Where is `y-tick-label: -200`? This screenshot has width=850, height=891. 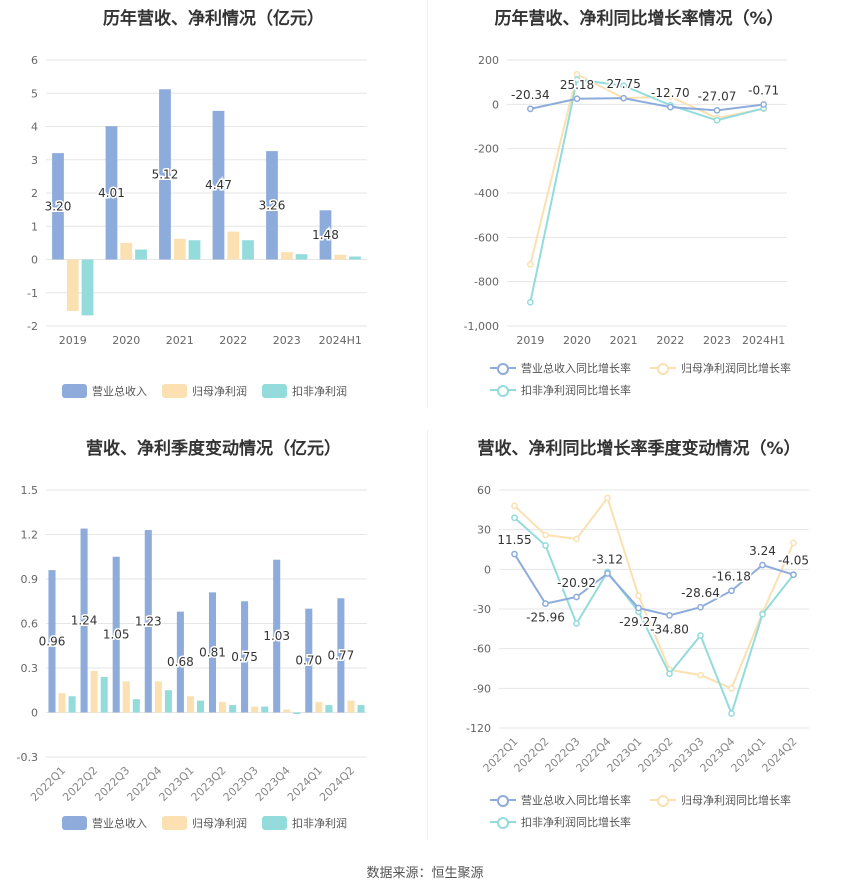 y-tick-label: -200 is located at coordinates (486, 149).